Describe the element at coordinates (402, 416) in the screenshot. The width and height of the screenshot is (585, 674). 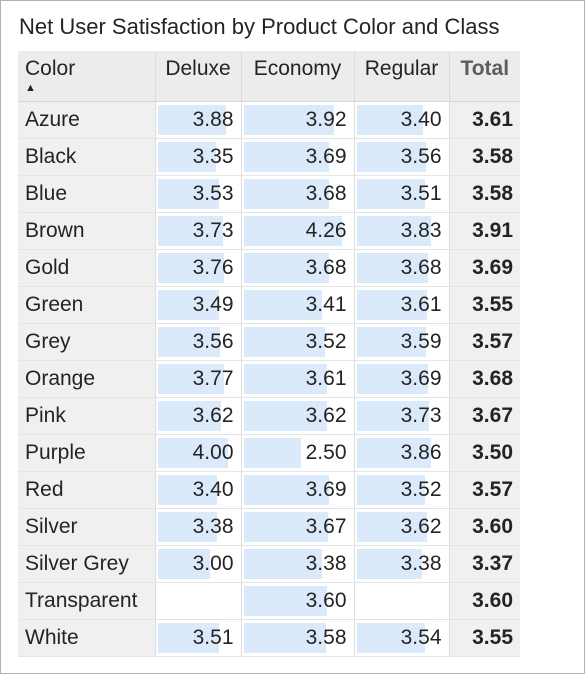
I see `cell-regular: 3.73` at that location.